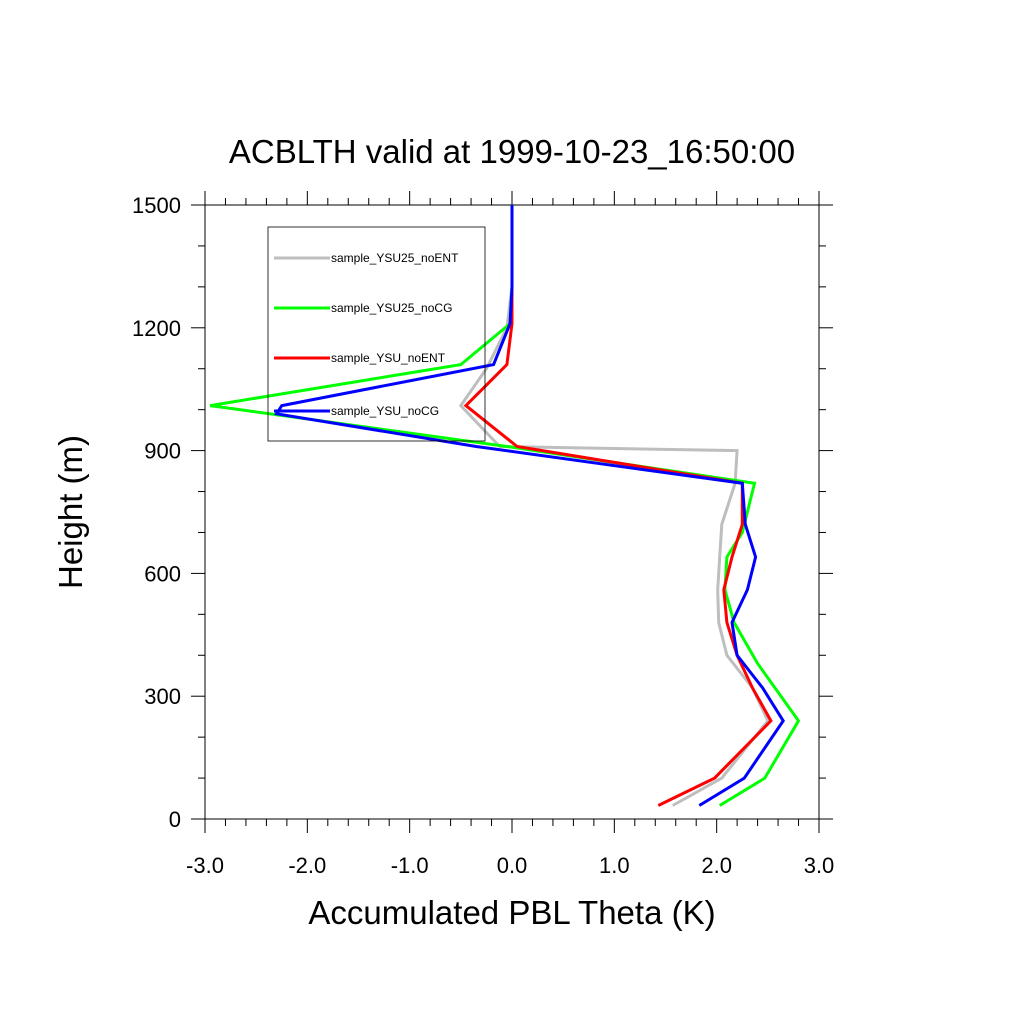 The image size is (1024, 1024). Describe the element at coordinates (162, 573) in the screenshot. I see `y-tick-label: 600` at that location.